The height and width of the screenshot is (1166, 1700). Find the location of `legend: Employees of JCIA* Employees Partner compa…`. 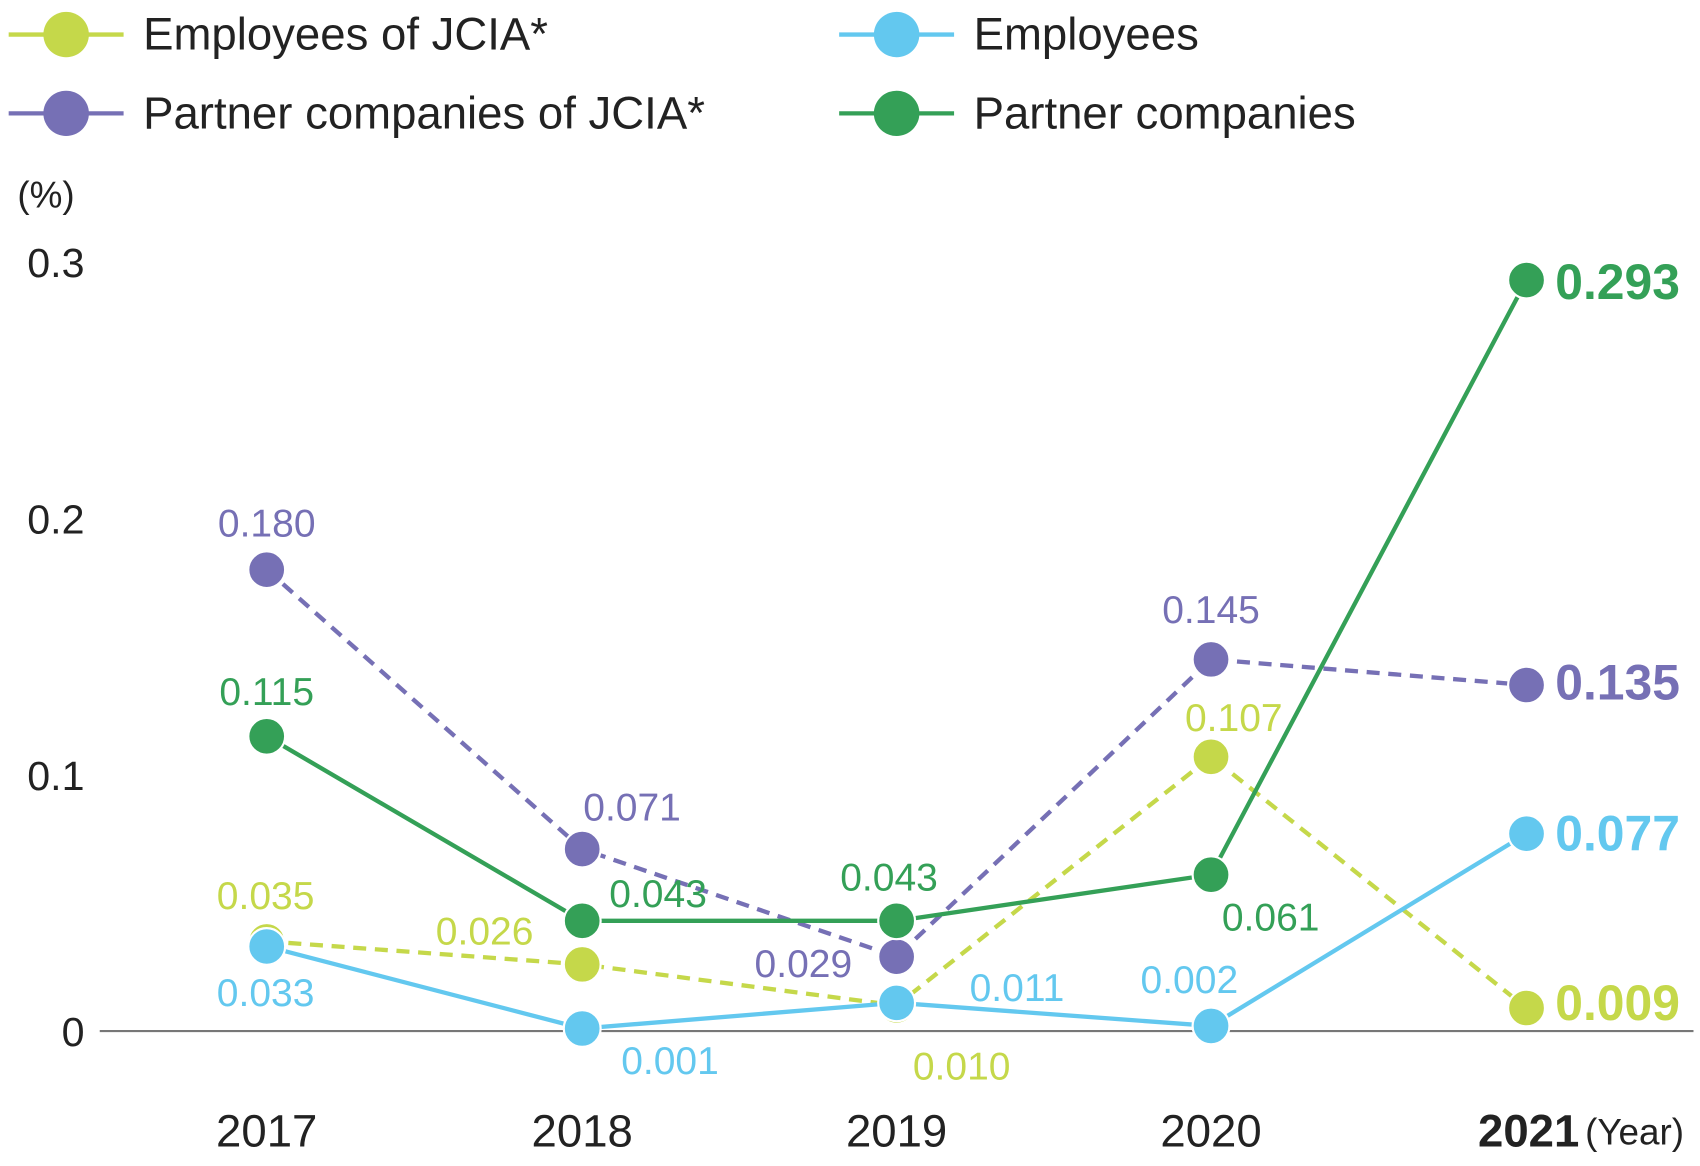

legend: Employees of JCIA* Employees Partner compa… is located at coordinates (682, 74).